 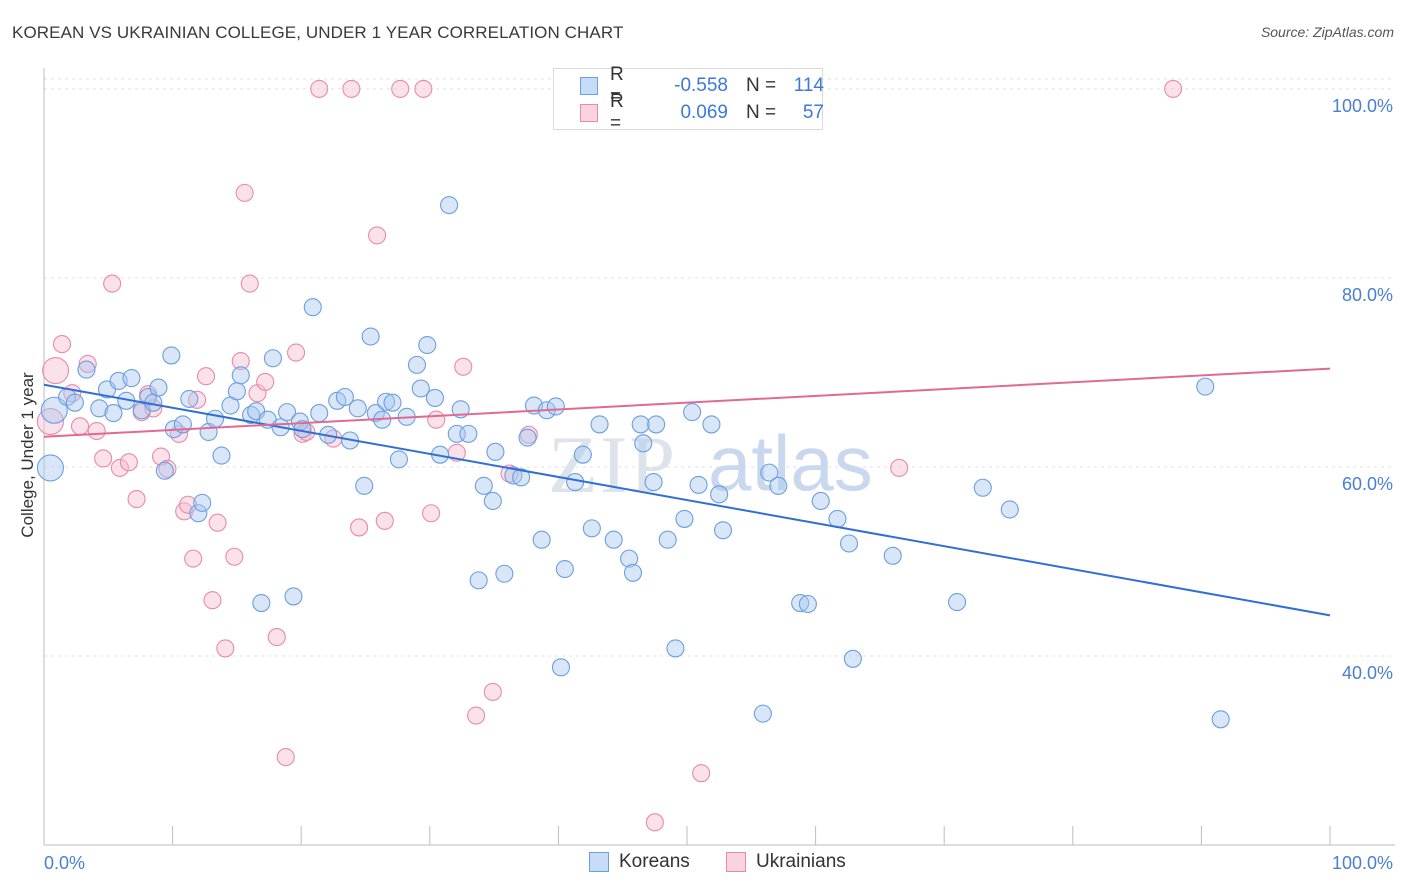 I want to click on x-tick-label-max: 100.0%, so click(x=1362, y=863).